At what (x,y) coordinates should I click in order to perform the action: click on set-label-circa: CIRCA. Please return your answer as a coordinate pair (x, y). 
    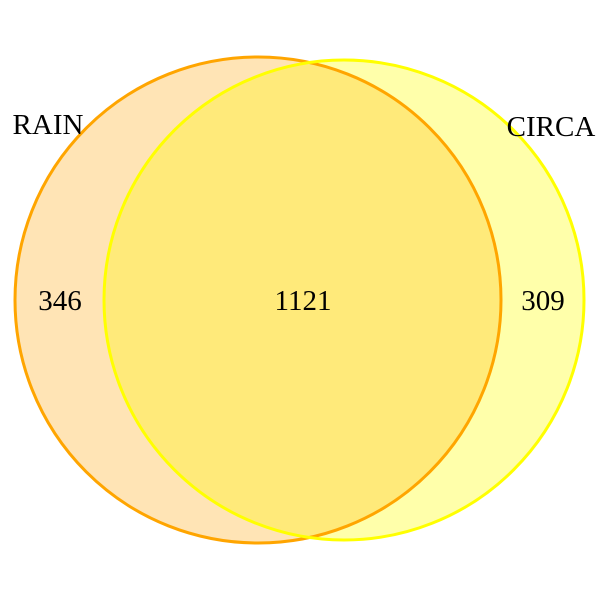
    Looking at the image, I should click on (551, 127).